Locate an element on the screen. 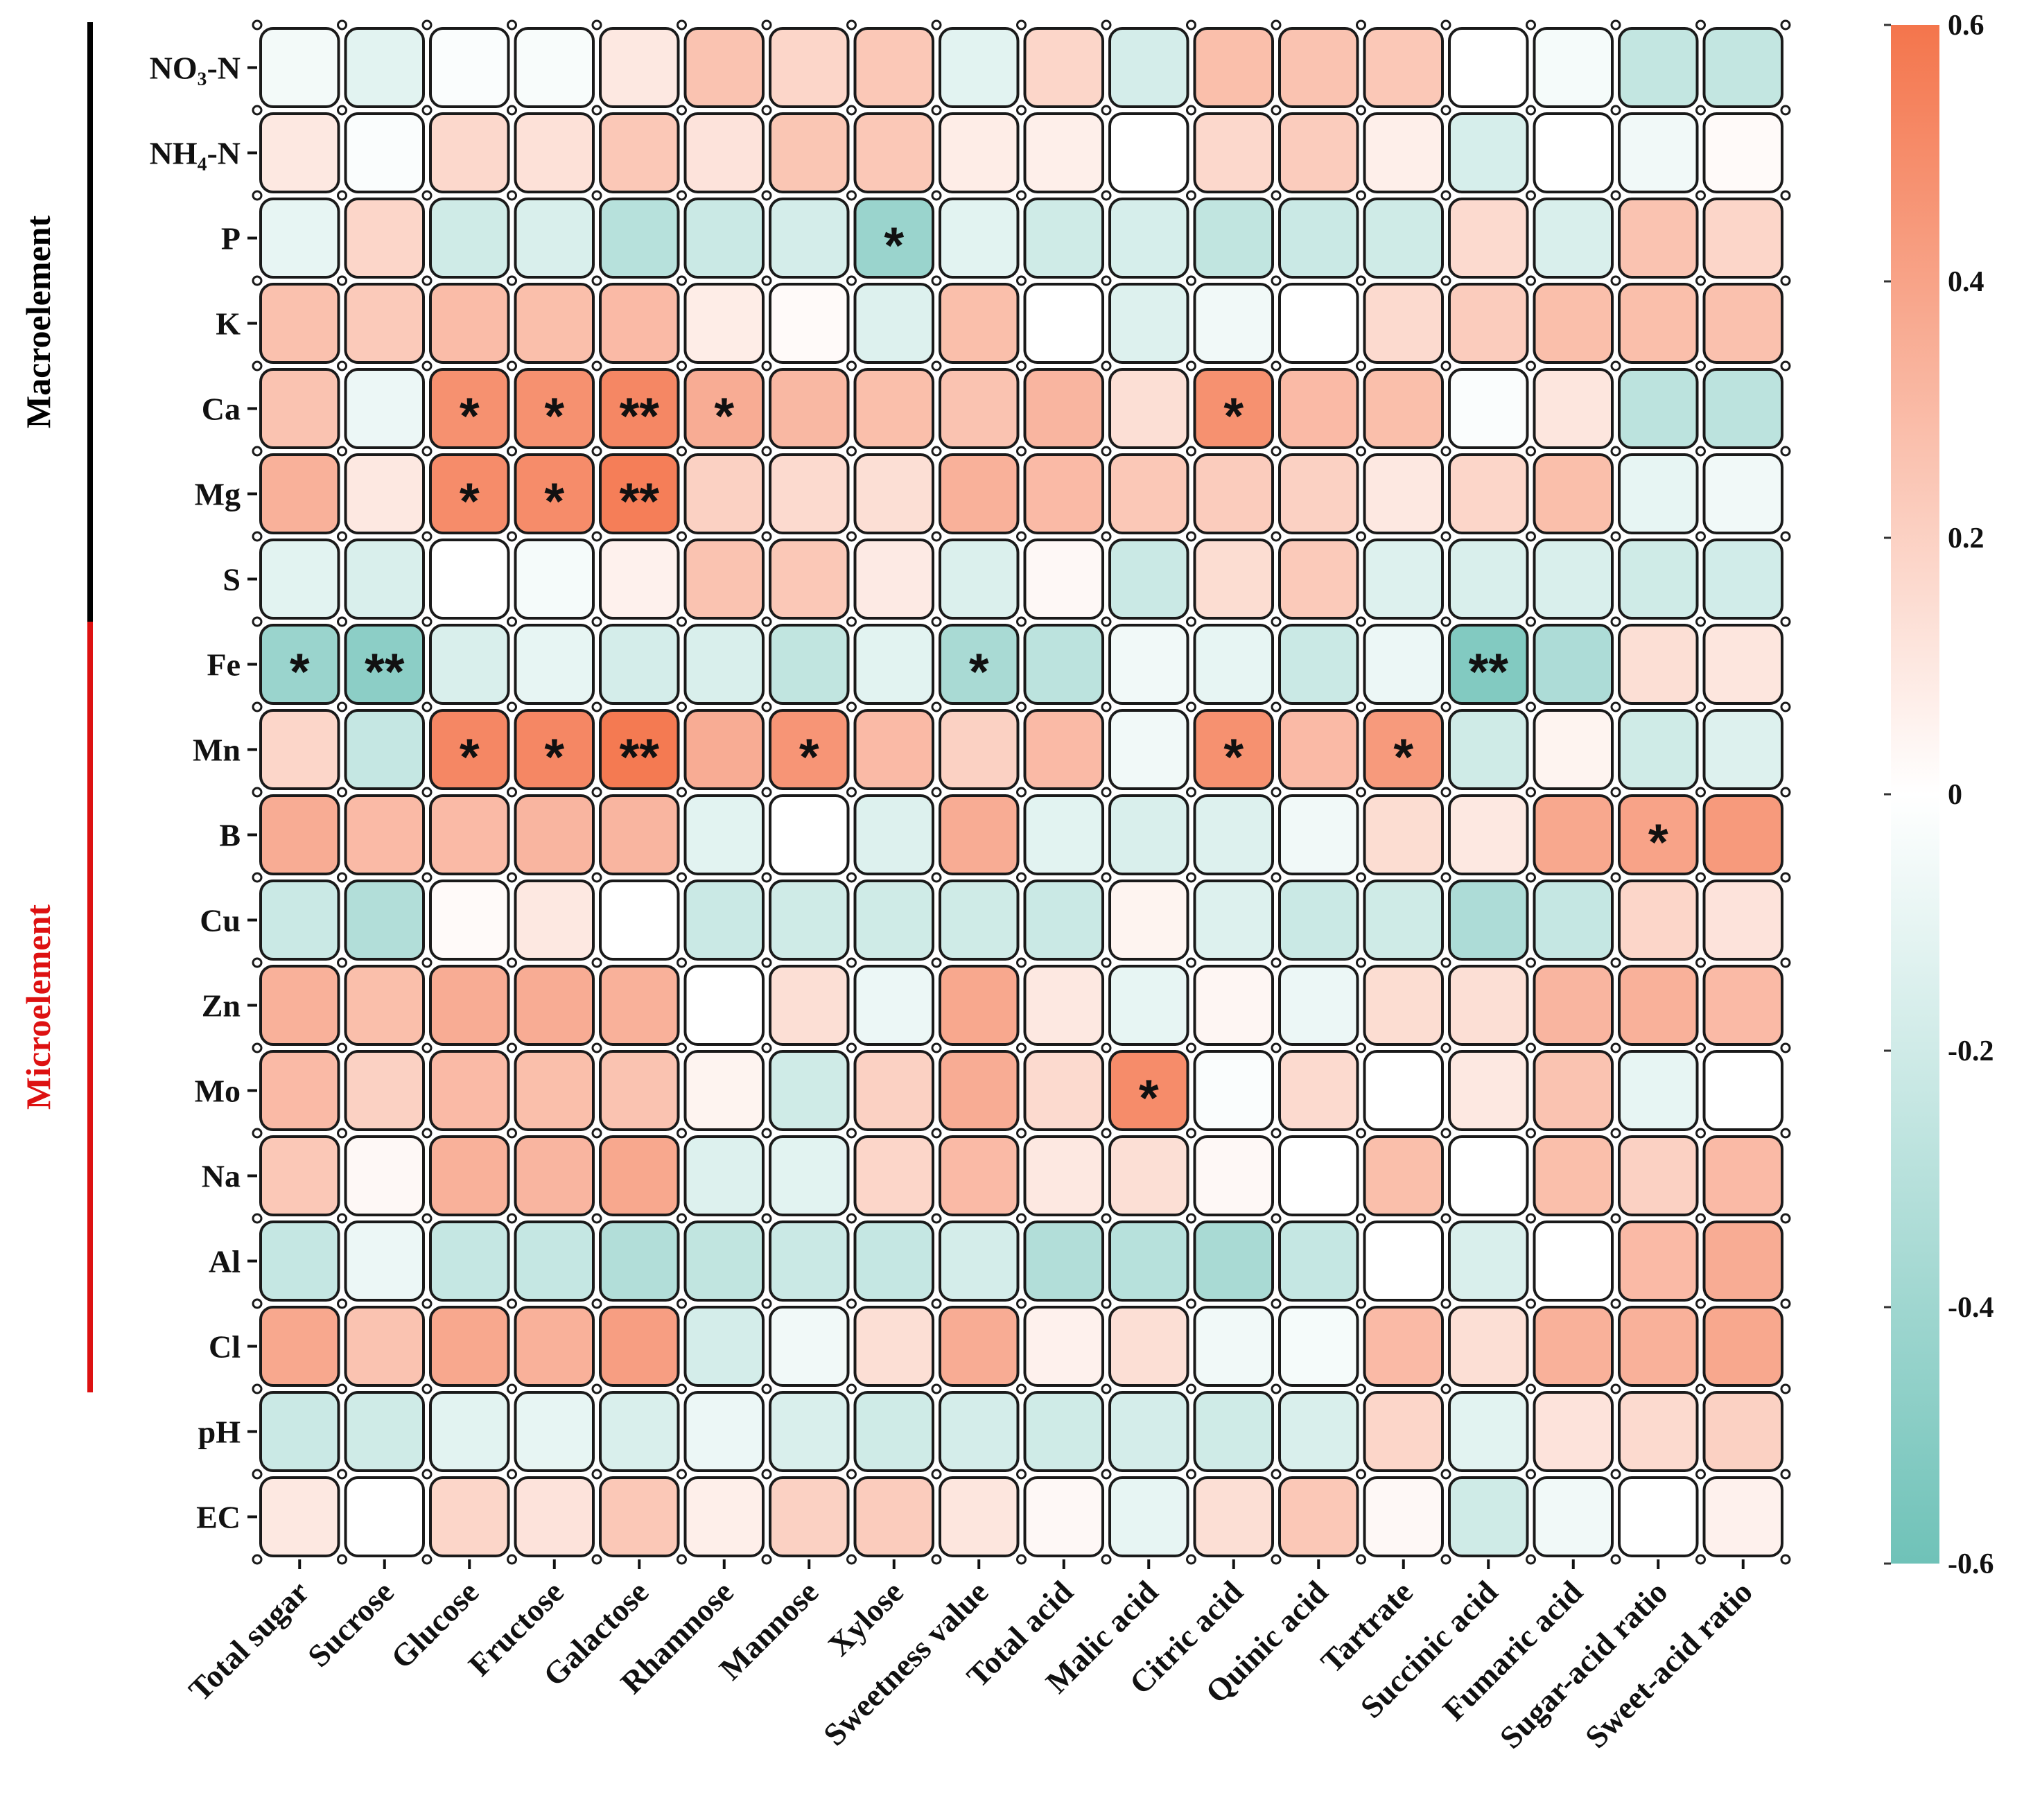 This screenshot has height=1820, width=2024. heatmap-cell-r2-c5 is located at coordinates (724, 238).